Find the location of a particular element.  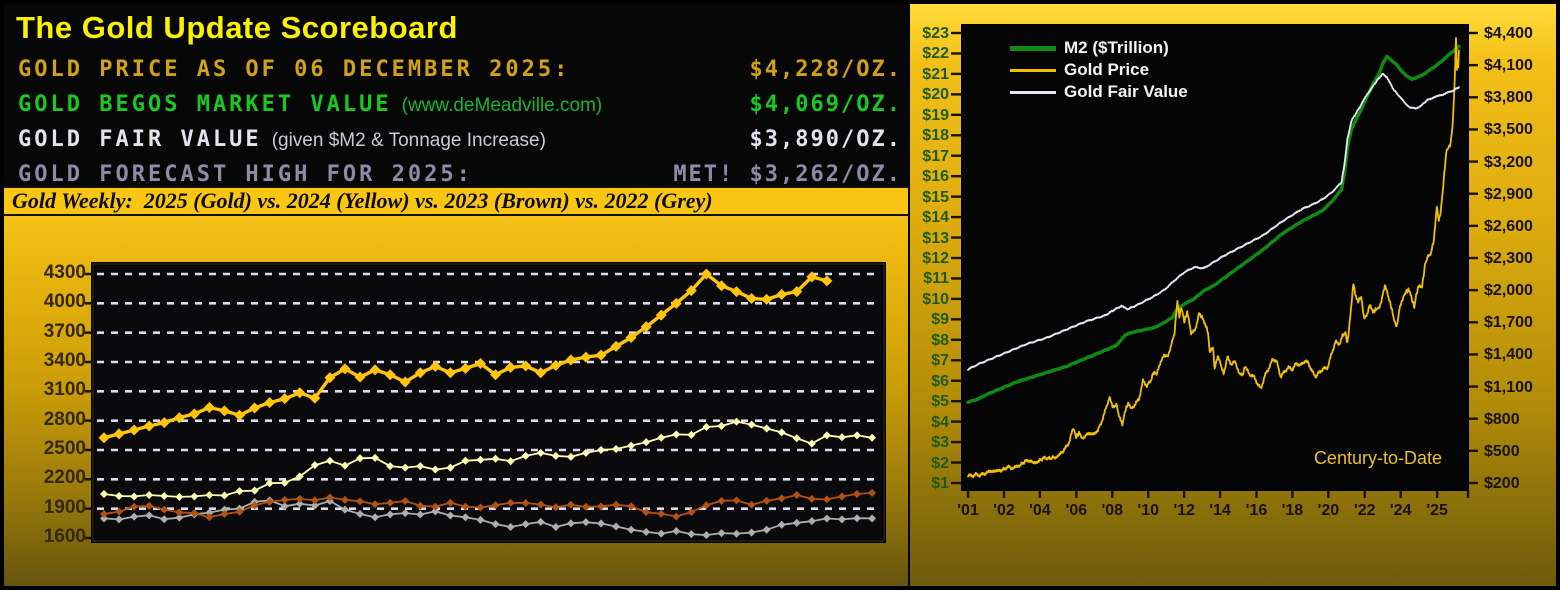

weekly-y-tick-label: 2500 is located at coordinates (64, 448).